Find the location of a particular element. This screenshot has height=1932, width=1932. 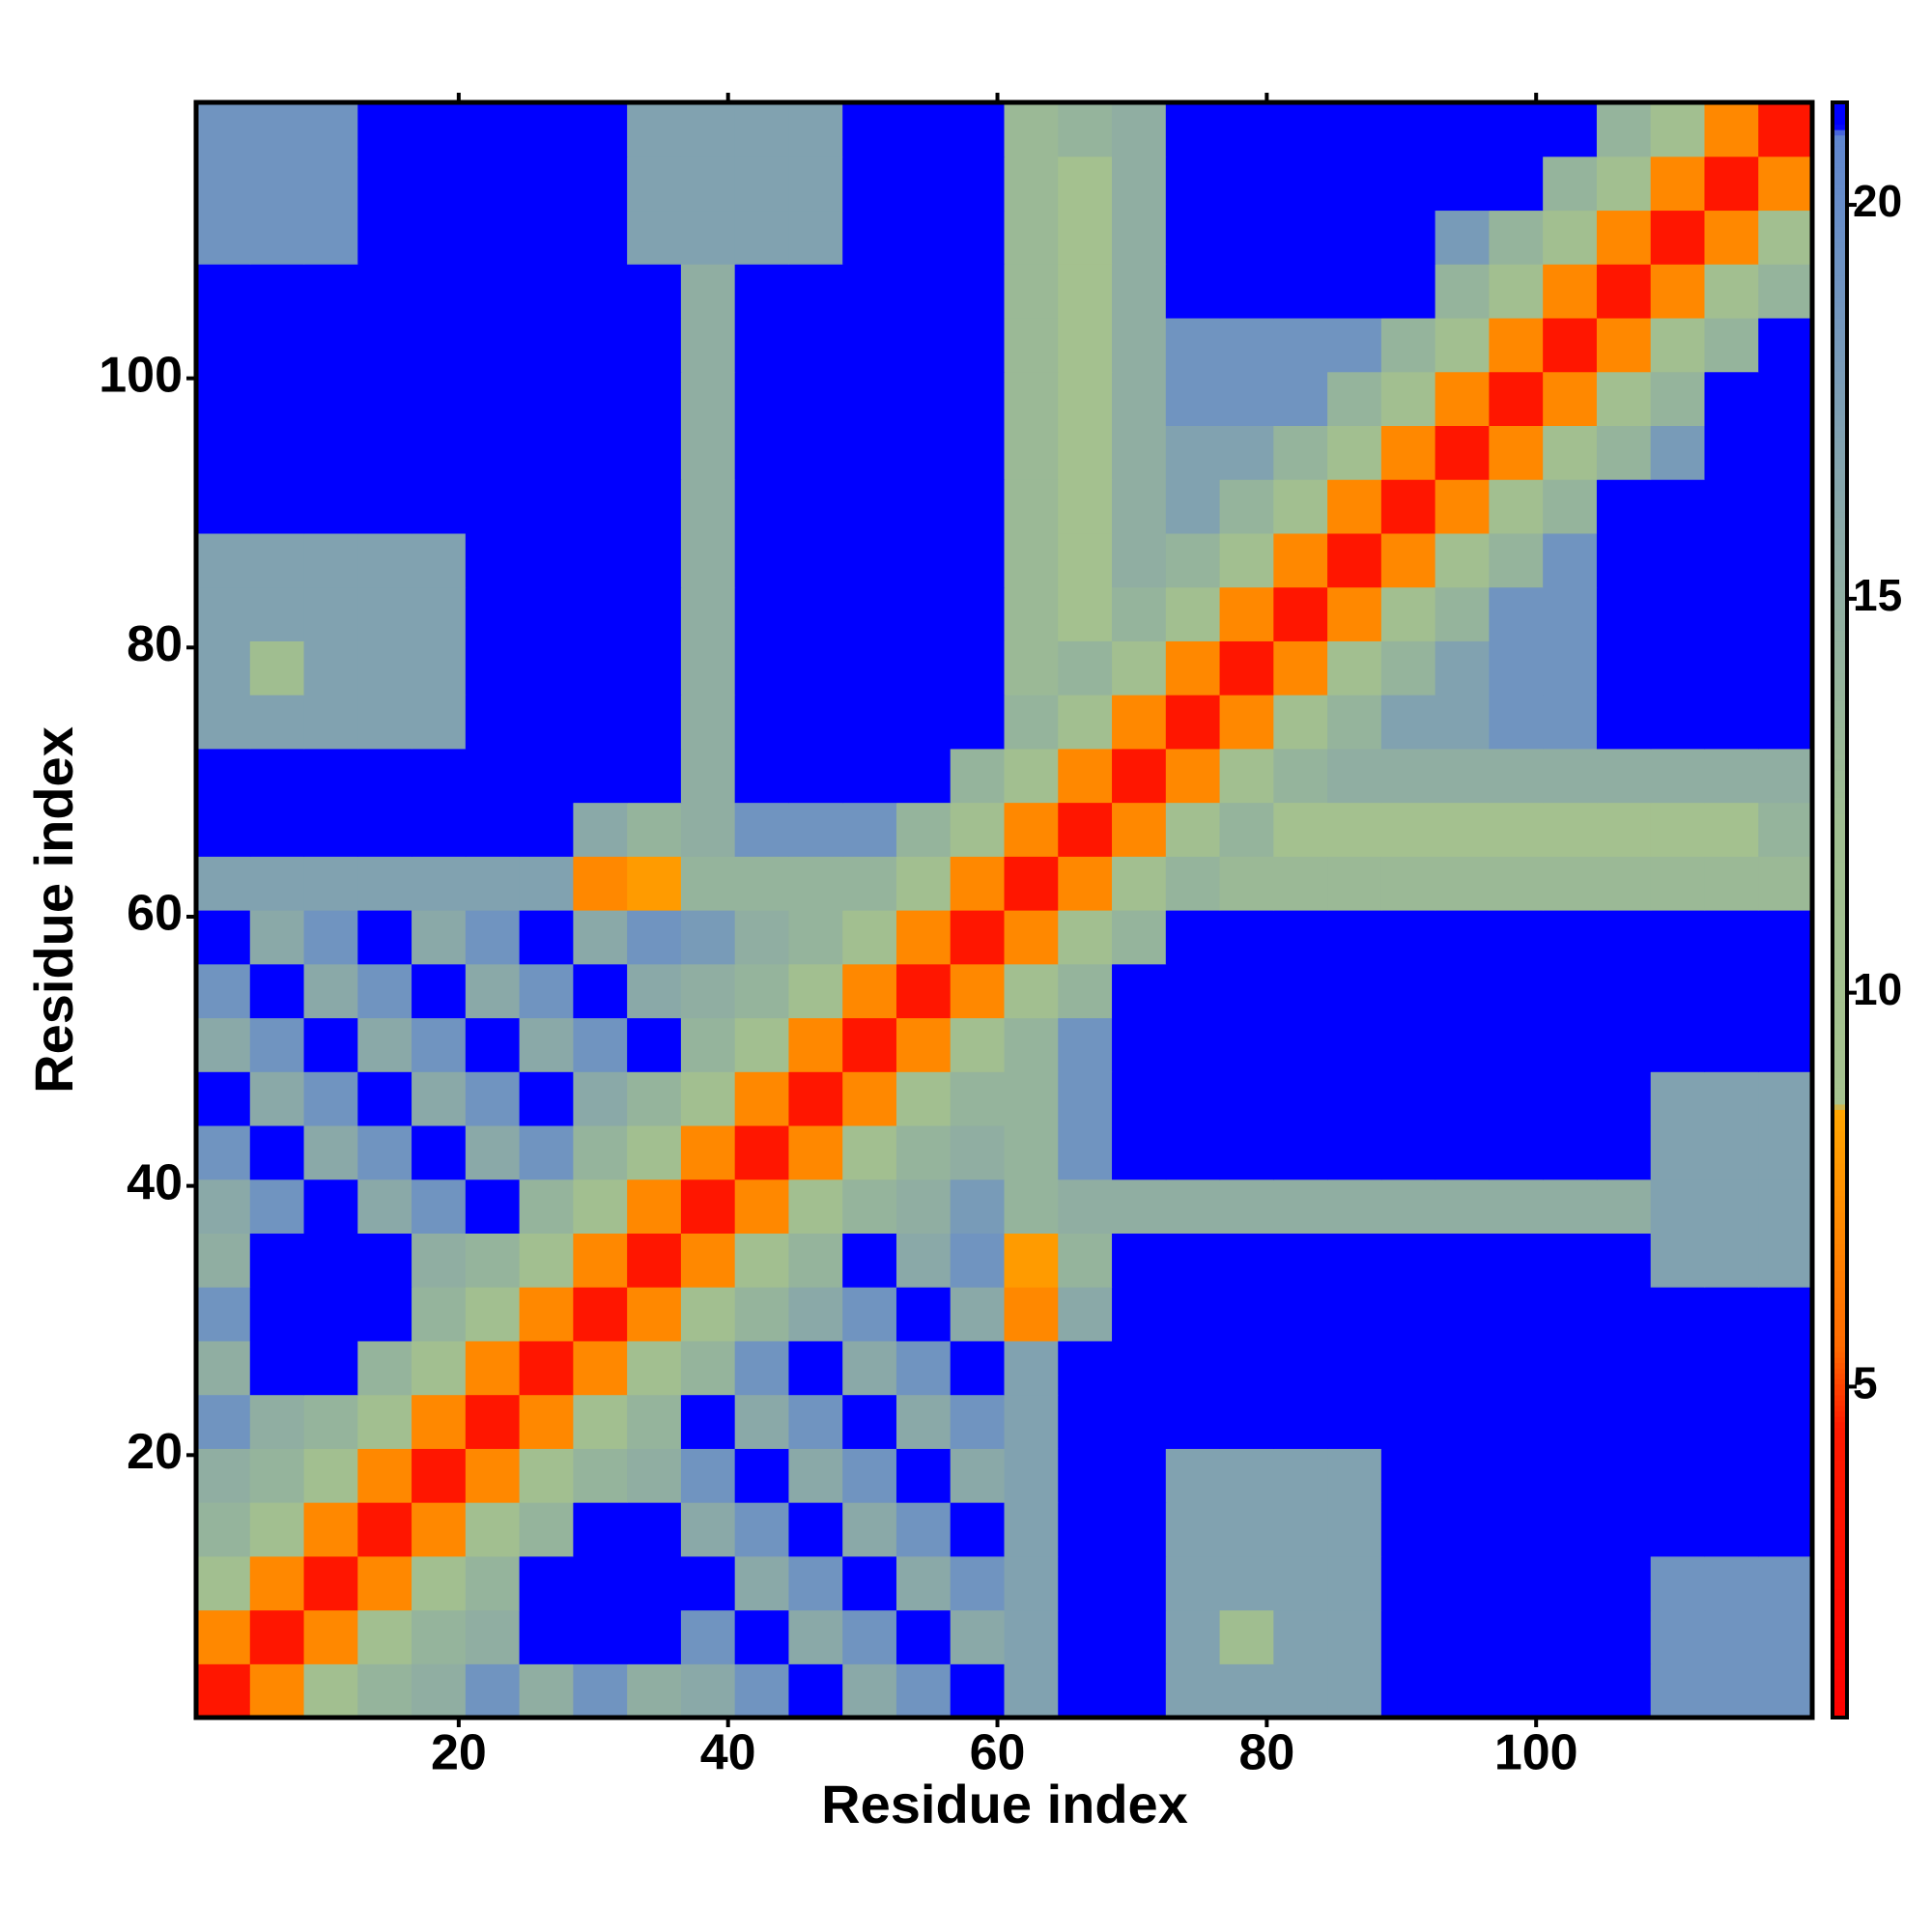

colorbar: 5 10 15 20 is located at coordinates (1866, 909).